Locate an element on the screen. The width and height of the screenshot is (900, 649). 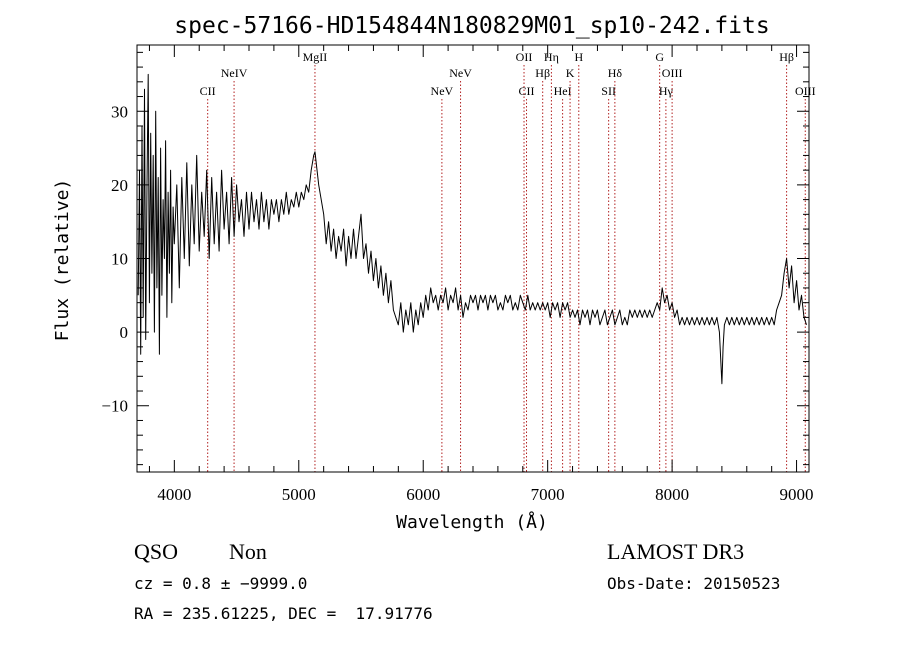
line-marker-label: MgII is located at coordinates (315, 57).